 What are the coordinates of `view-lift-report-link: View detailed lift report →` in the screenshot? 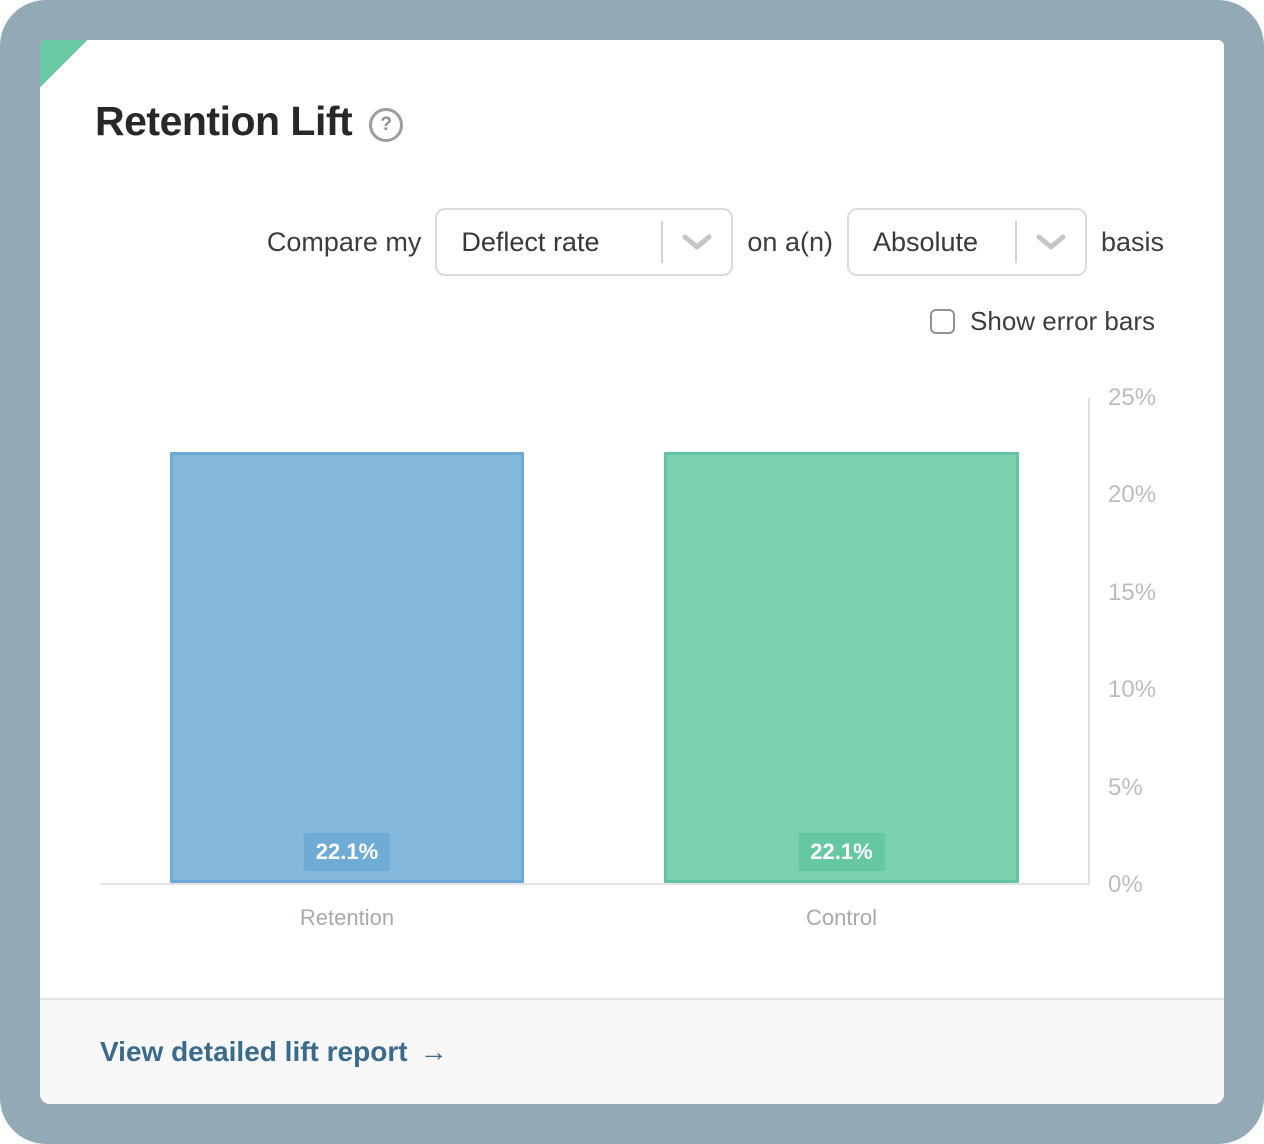 It's located at (274, 1052).